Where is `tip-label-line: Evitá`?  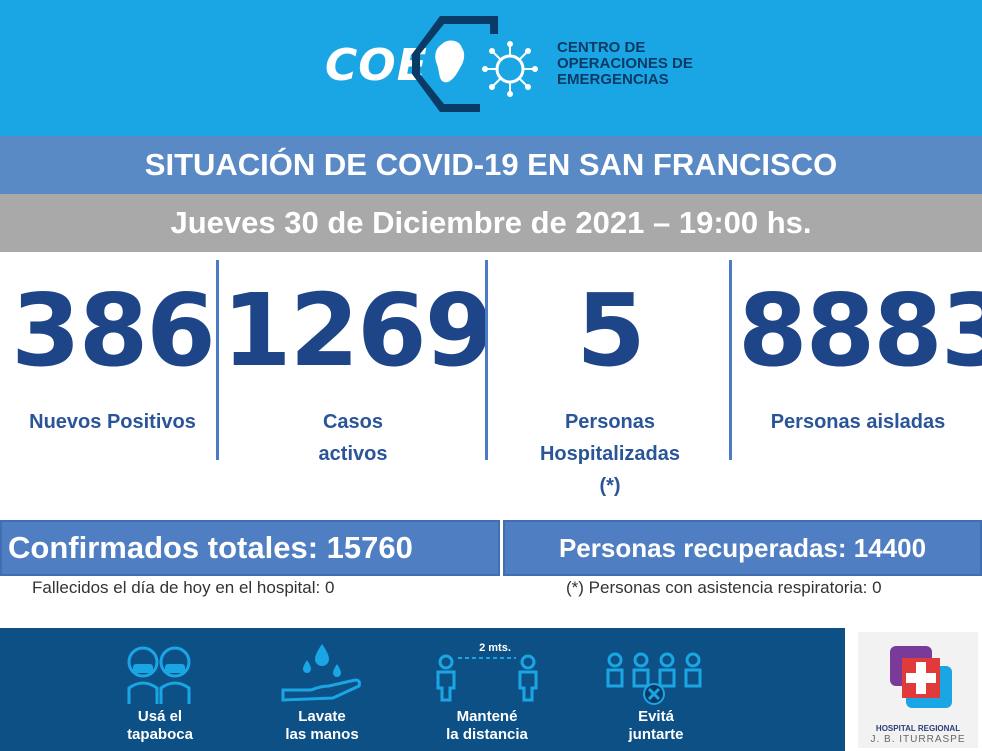 tip-label-line: Evitá is located at coordinates (656, 716).